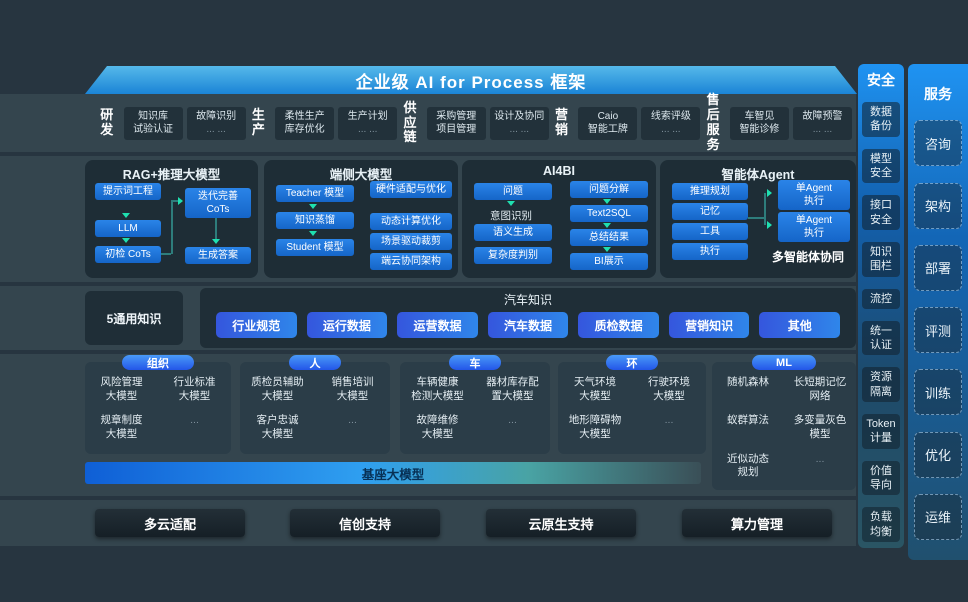 This screenshot has width=968, height=602. I want to click on bi-semantic-box: 语义生成, so click(513, 232).